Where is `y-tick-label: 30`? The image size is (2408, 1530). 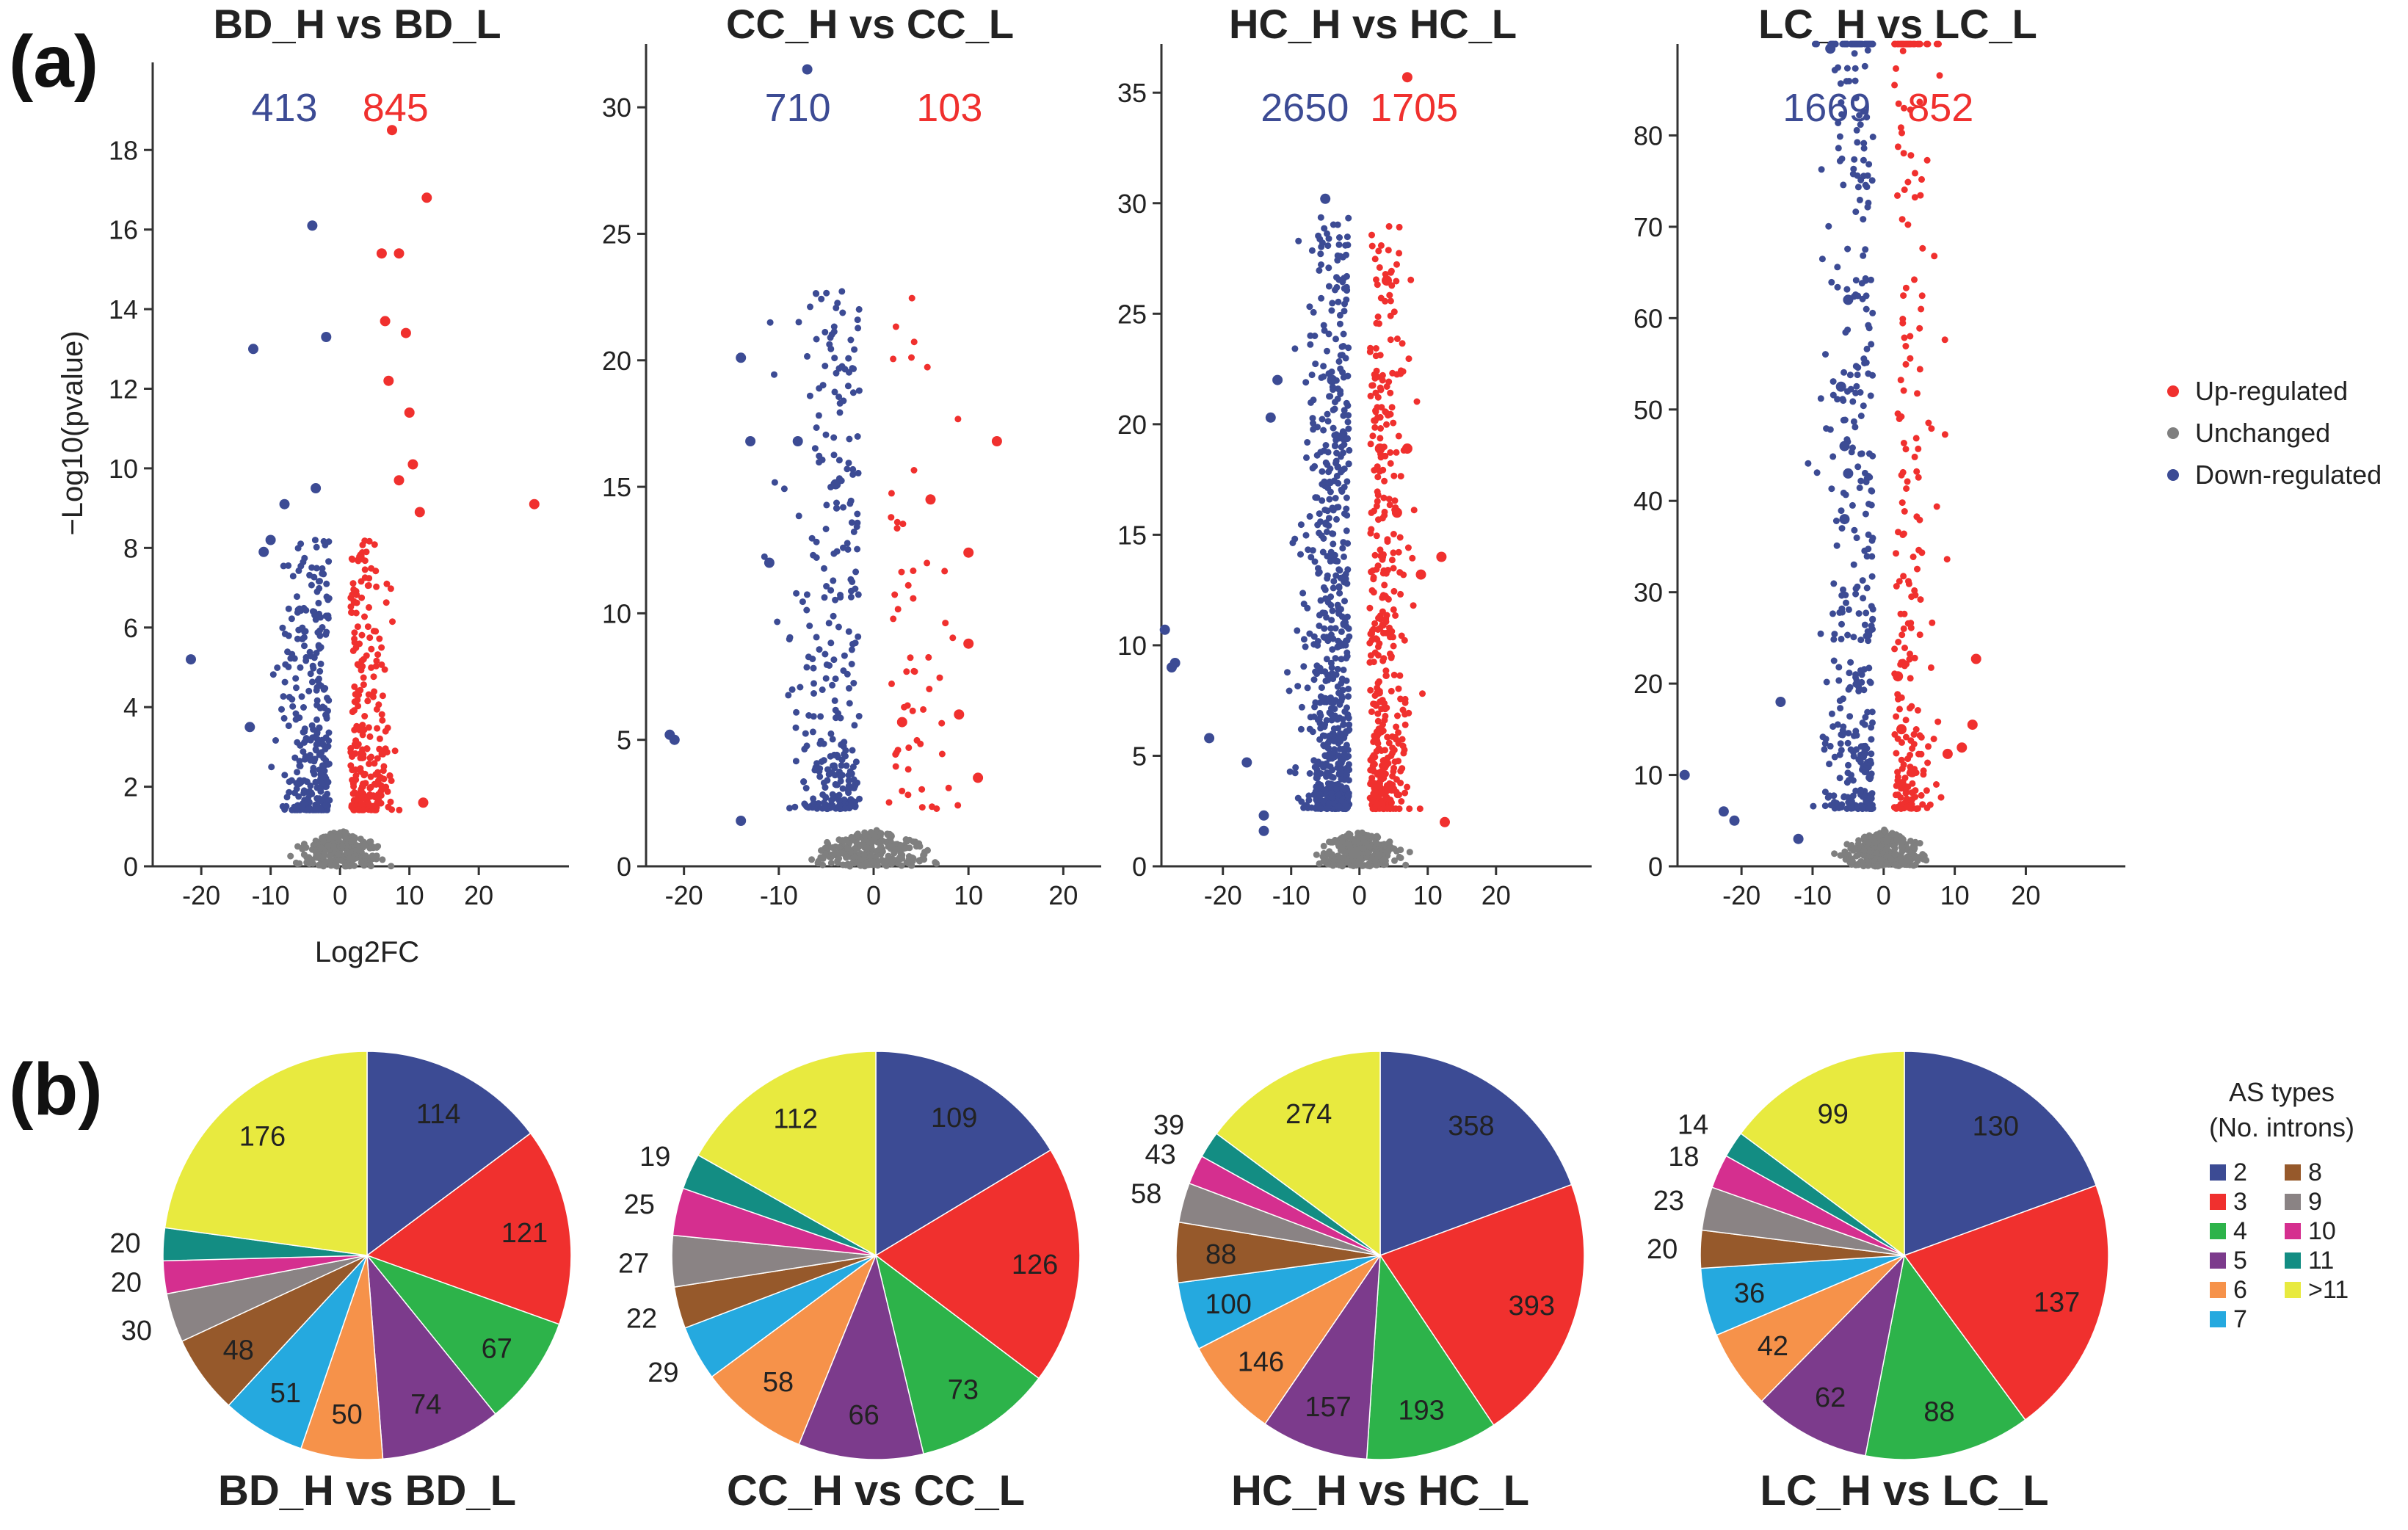 y-tick-label: 30 is located at coordinates (616, 108).